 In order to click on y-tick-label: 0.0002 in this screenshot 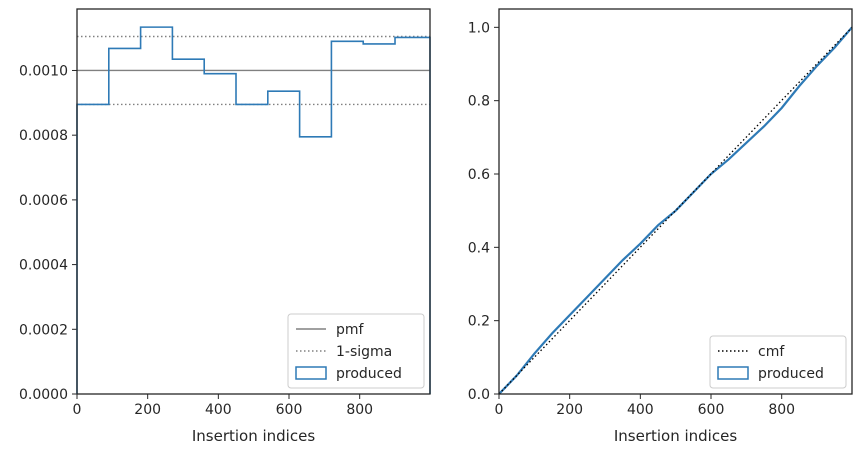, I will do `click(43, 330)`.